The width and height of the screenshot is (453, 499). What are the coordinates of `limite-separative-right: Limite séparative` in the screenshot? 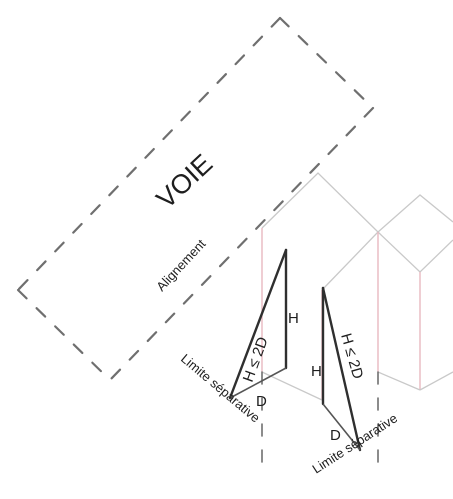 It's located at (354, 443).